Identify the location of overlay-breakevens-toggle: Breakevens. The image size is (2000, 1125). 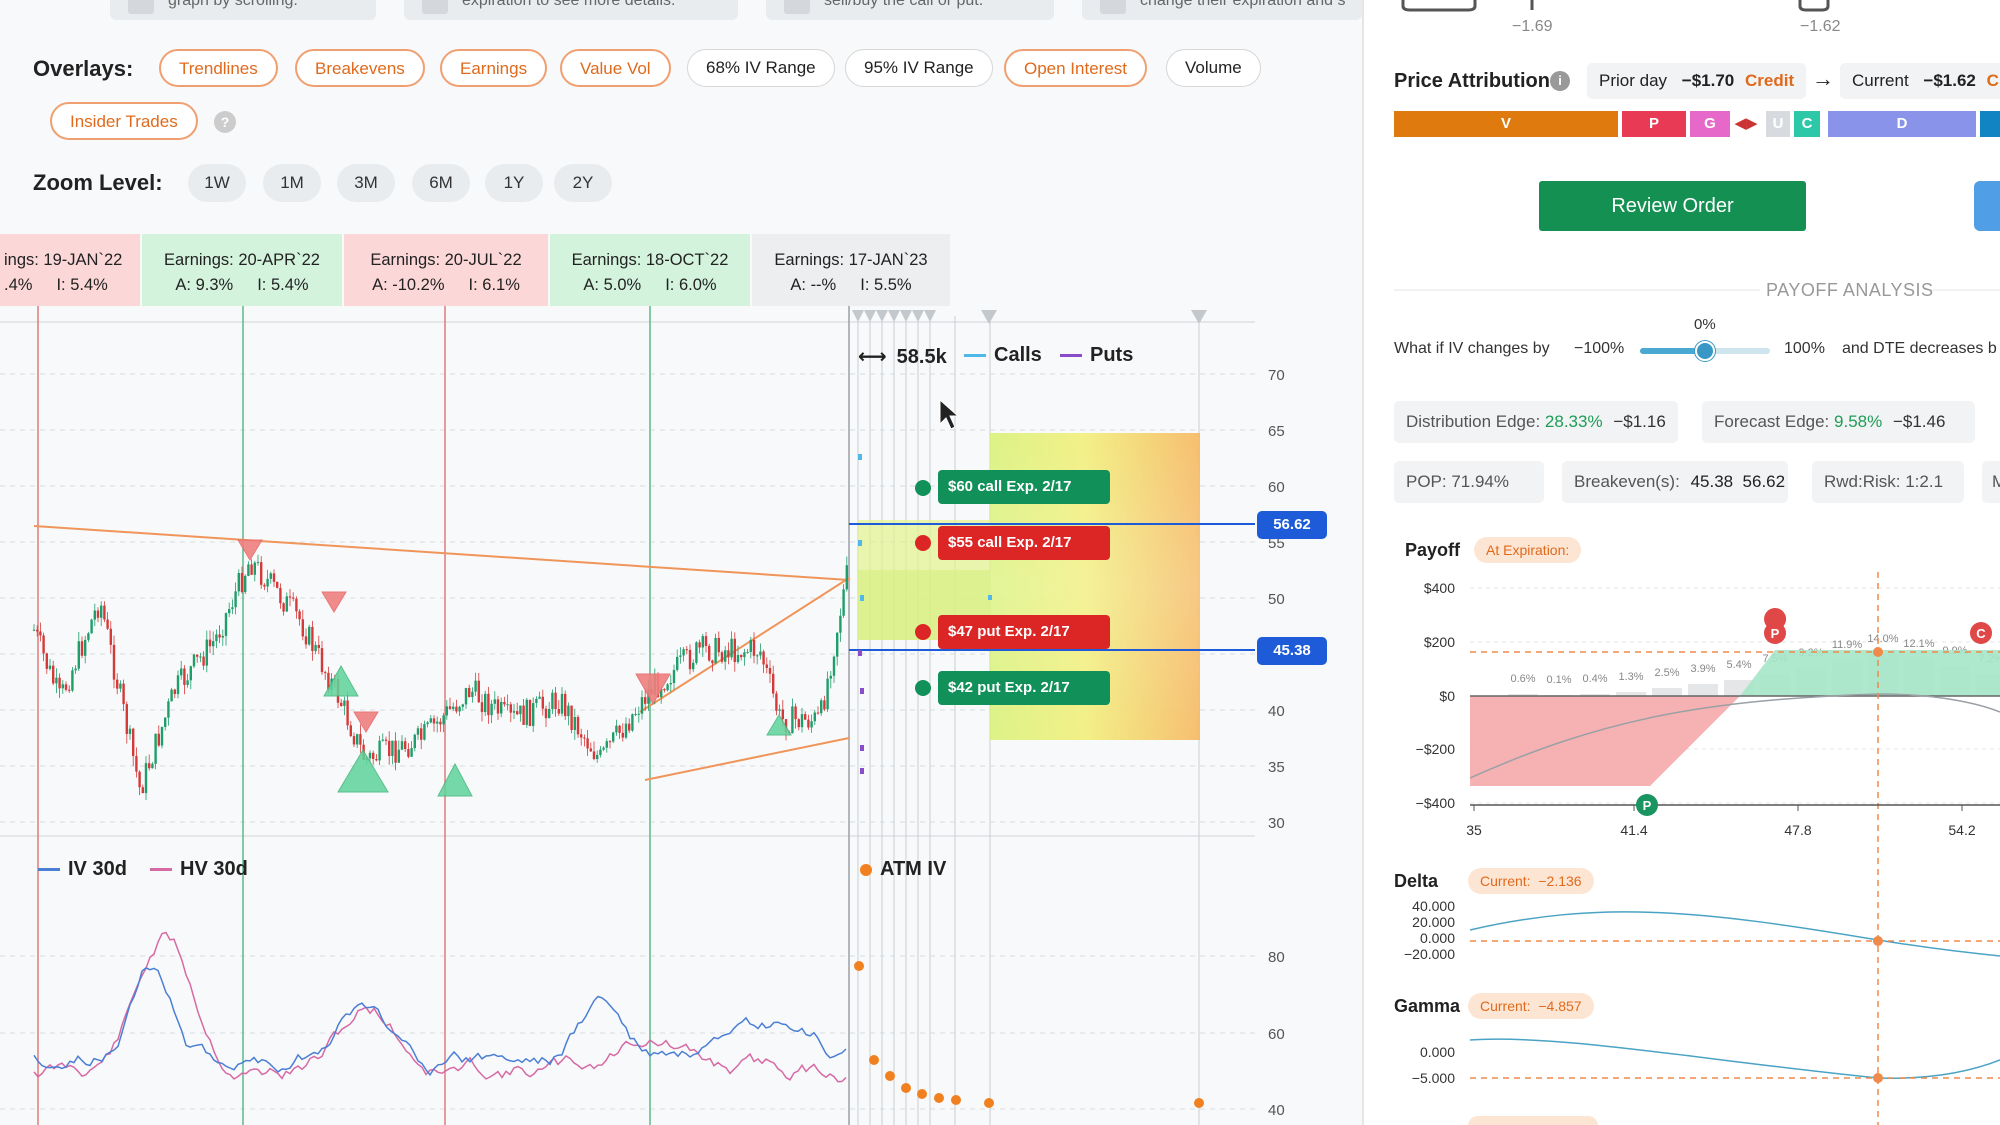
(360, 68).